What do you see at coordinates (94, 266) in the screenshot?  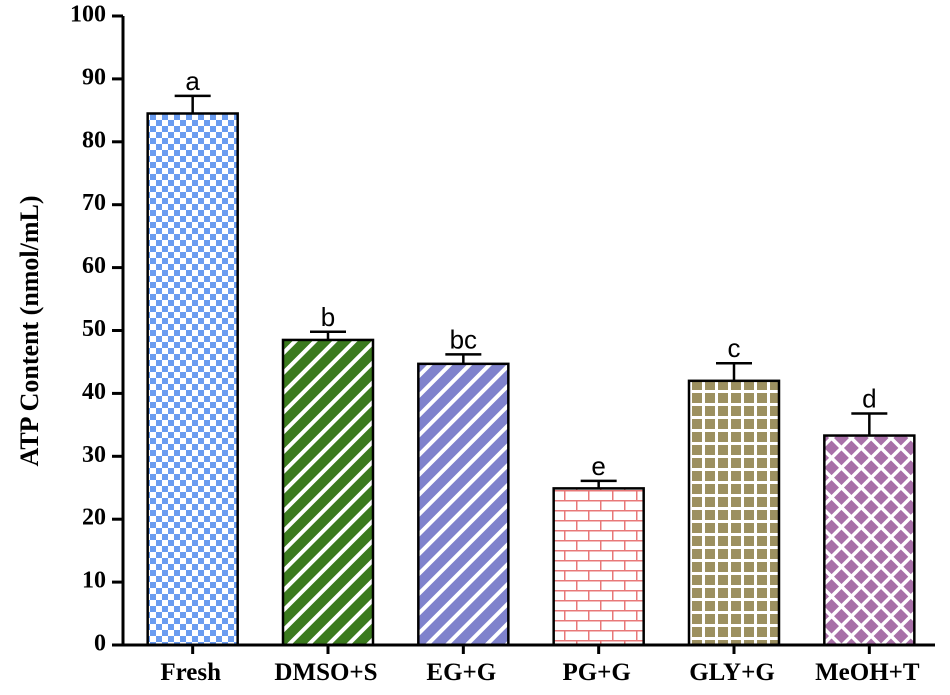 I see `y-tick-label: 60` at bounding box center [94, 266].